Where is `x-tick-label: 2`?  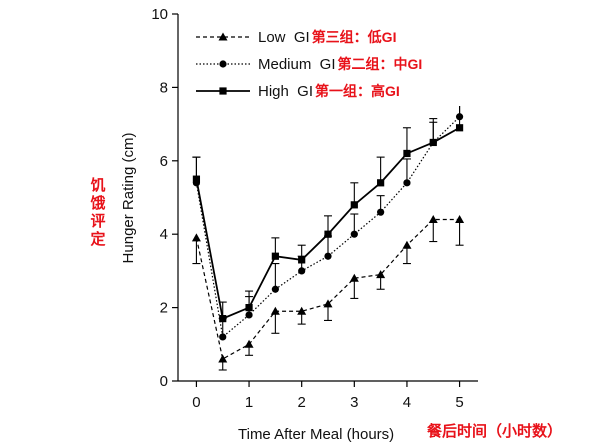
x-tick-label: 2 is located at coordinates (302, 402).